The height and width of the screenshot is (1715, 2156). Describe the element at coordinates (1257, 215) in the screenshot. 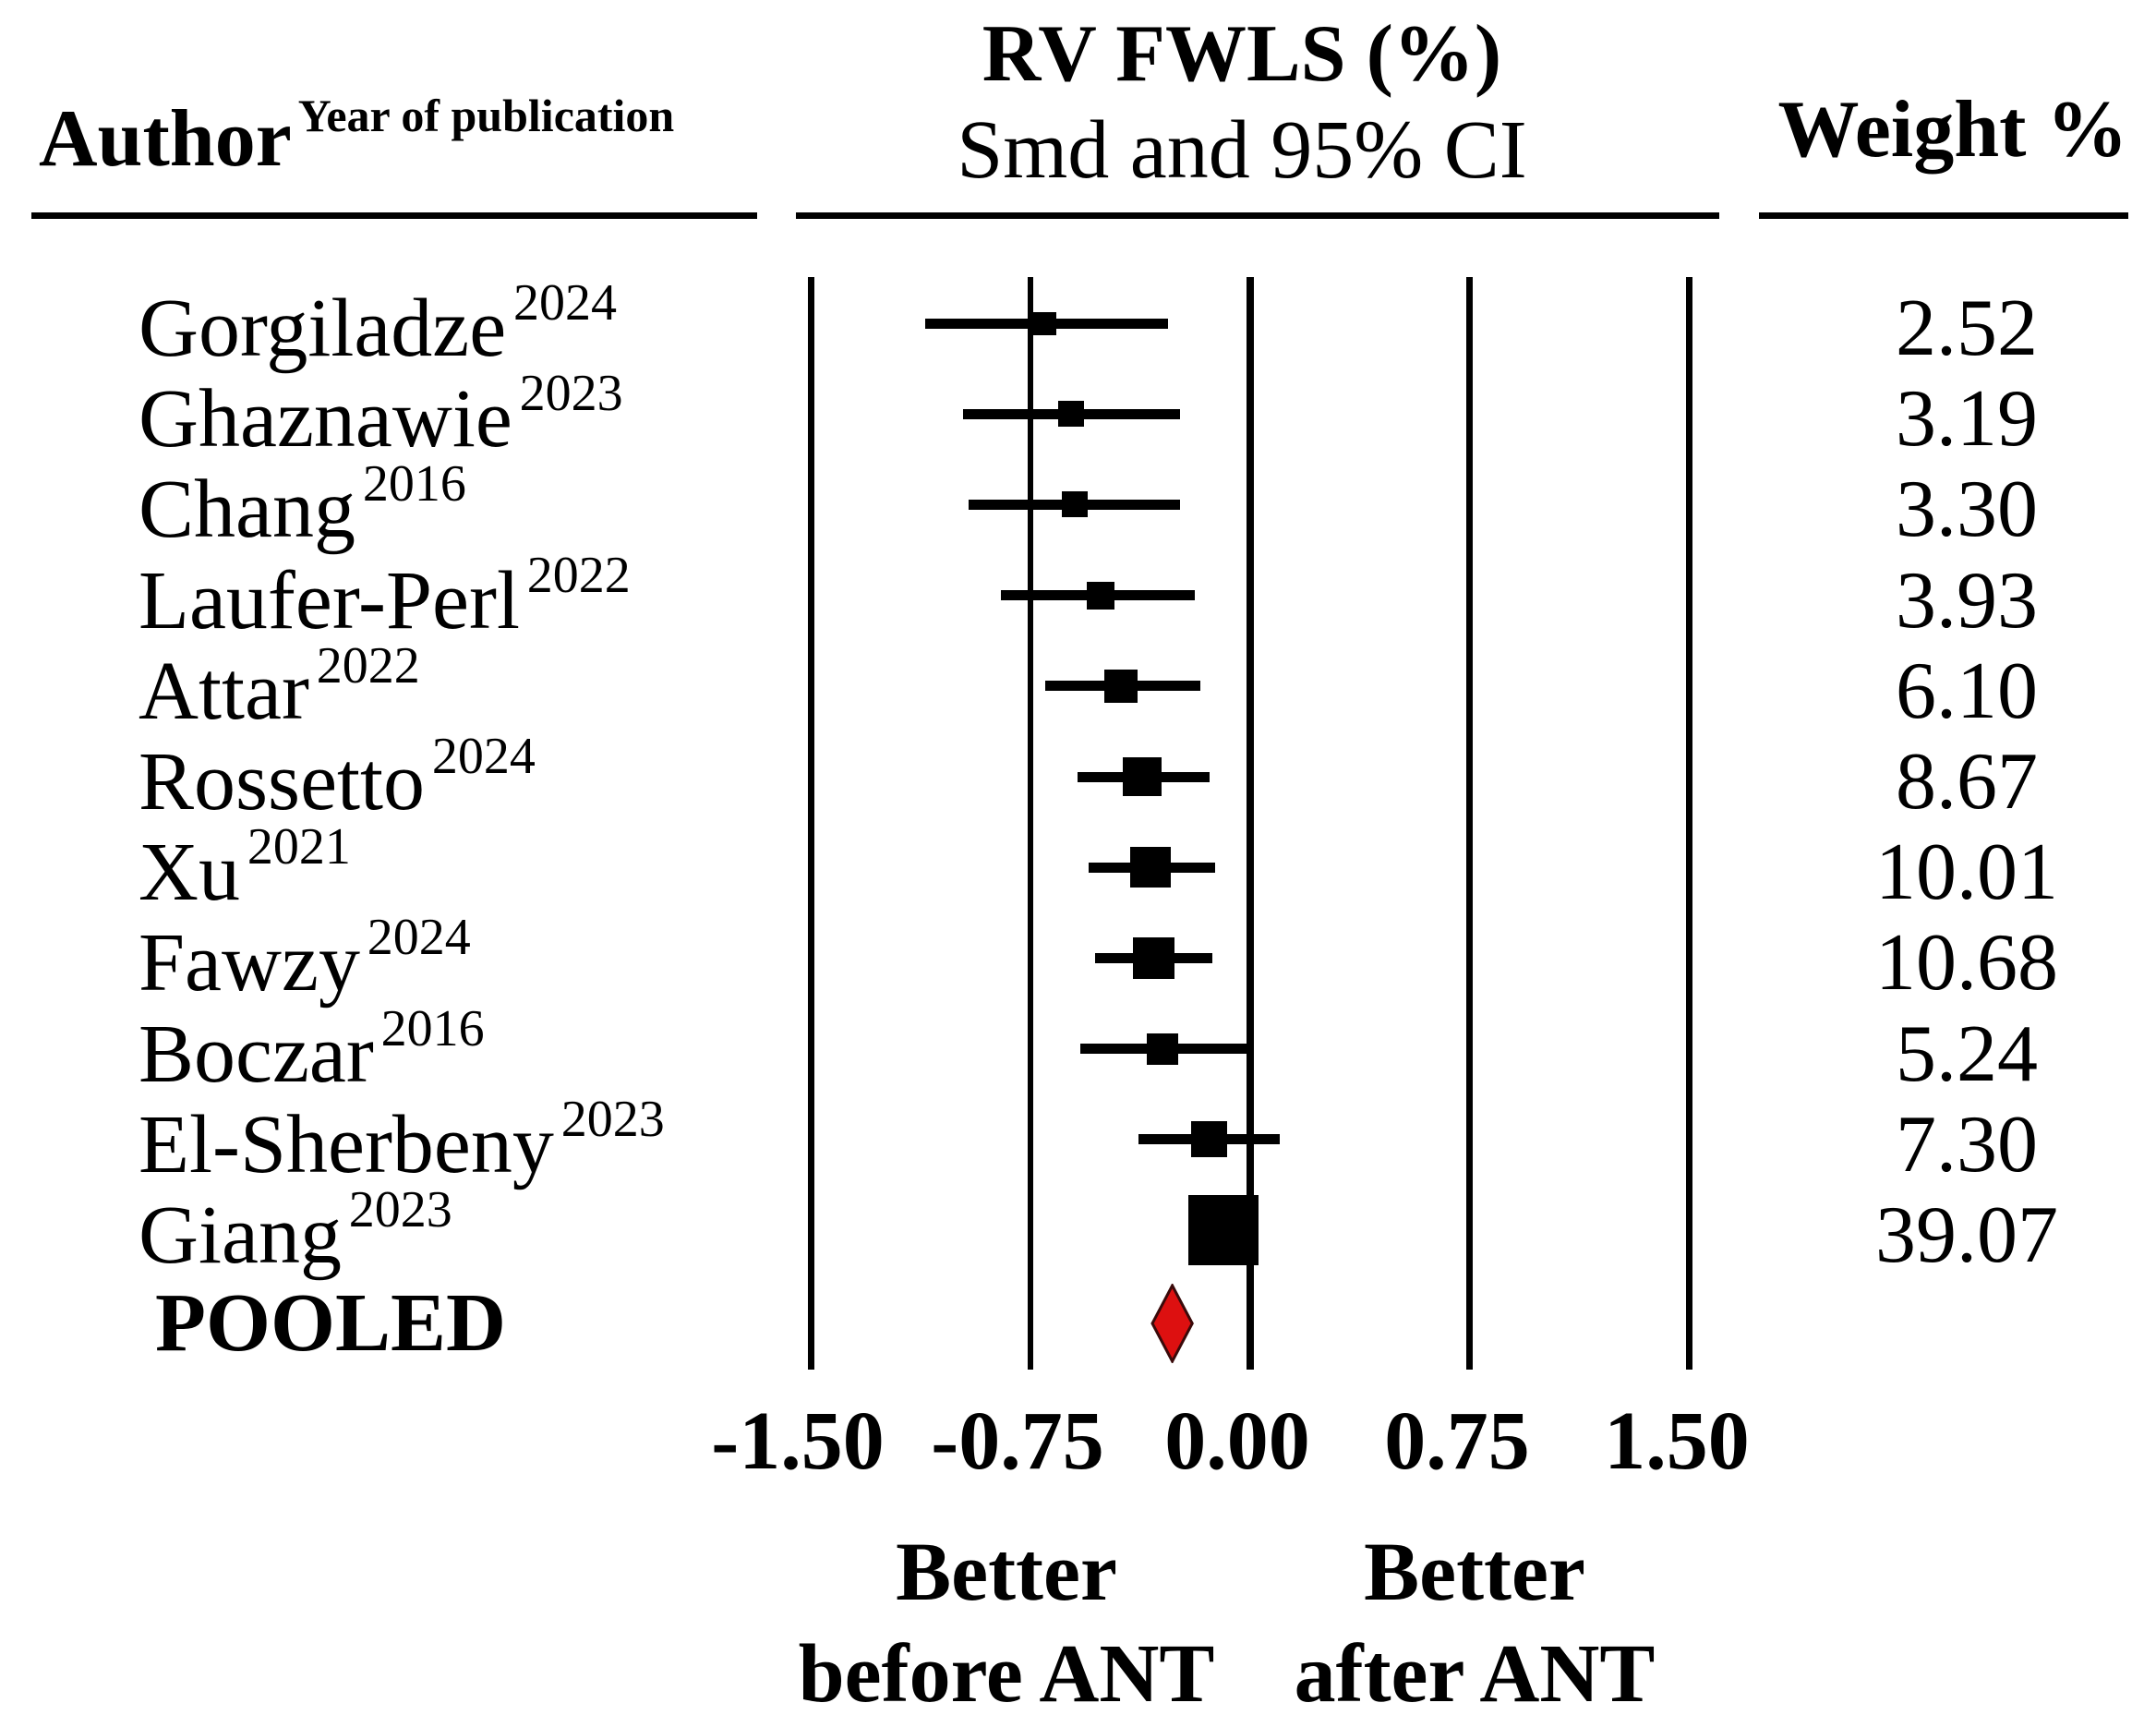

I see `plot-header-underline` at that location.